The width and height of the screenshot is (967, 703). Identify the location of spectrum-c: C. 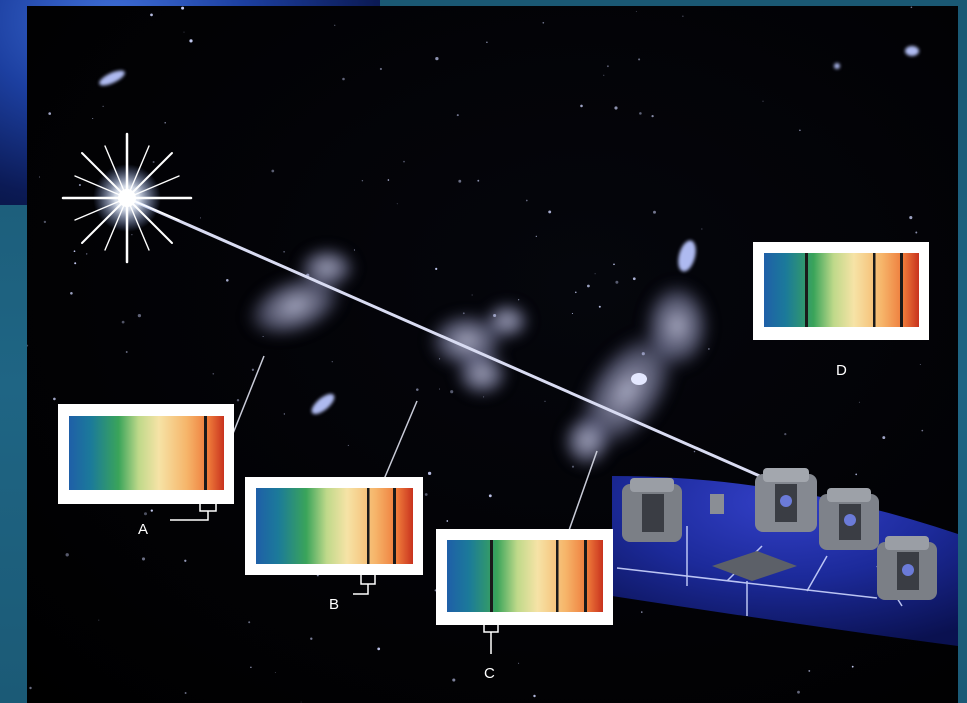
(524, 605).